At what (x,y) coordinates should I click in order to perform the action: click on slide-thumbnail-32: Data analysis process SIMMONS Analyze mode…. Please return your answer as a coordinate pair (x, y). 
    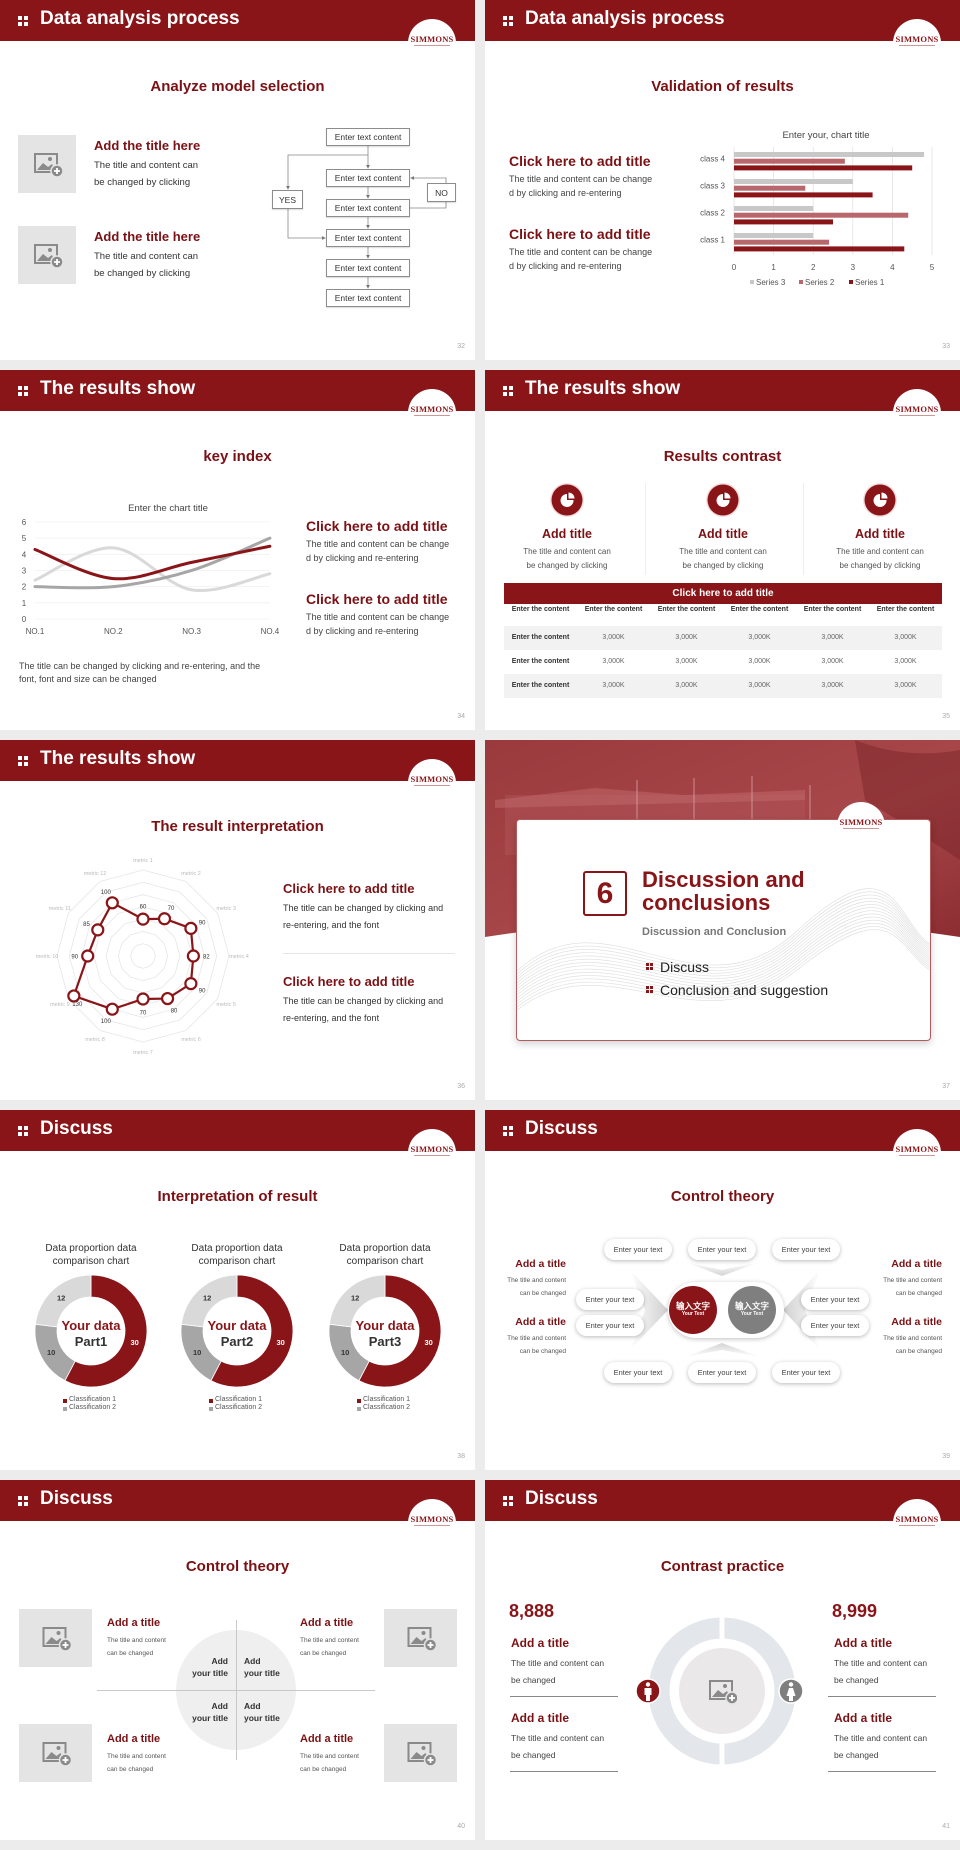
    Looking at the image, I should click on (237, 180).